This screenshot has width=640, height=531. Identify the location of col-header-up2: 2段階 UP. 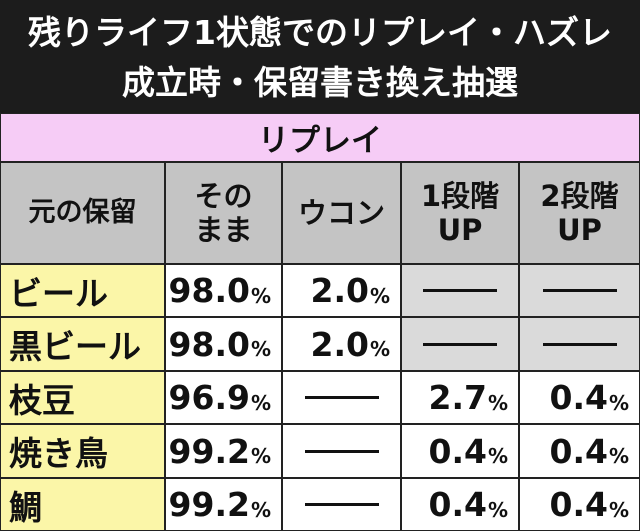
(579, 213).